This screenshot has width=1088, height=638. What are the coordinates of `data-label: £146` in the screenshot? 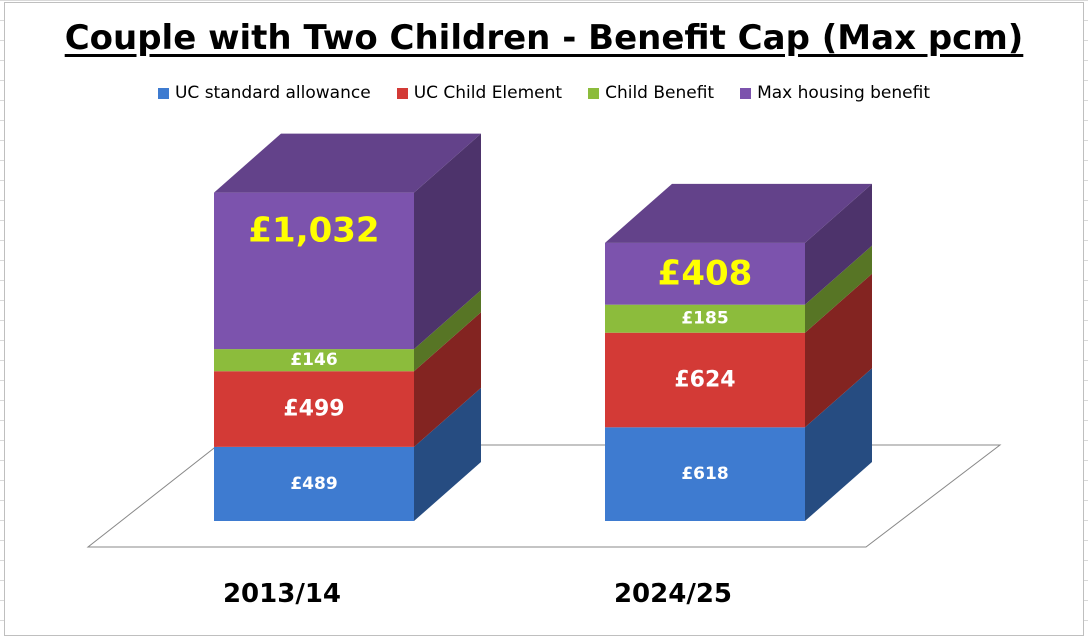 It's located at (313, 360).